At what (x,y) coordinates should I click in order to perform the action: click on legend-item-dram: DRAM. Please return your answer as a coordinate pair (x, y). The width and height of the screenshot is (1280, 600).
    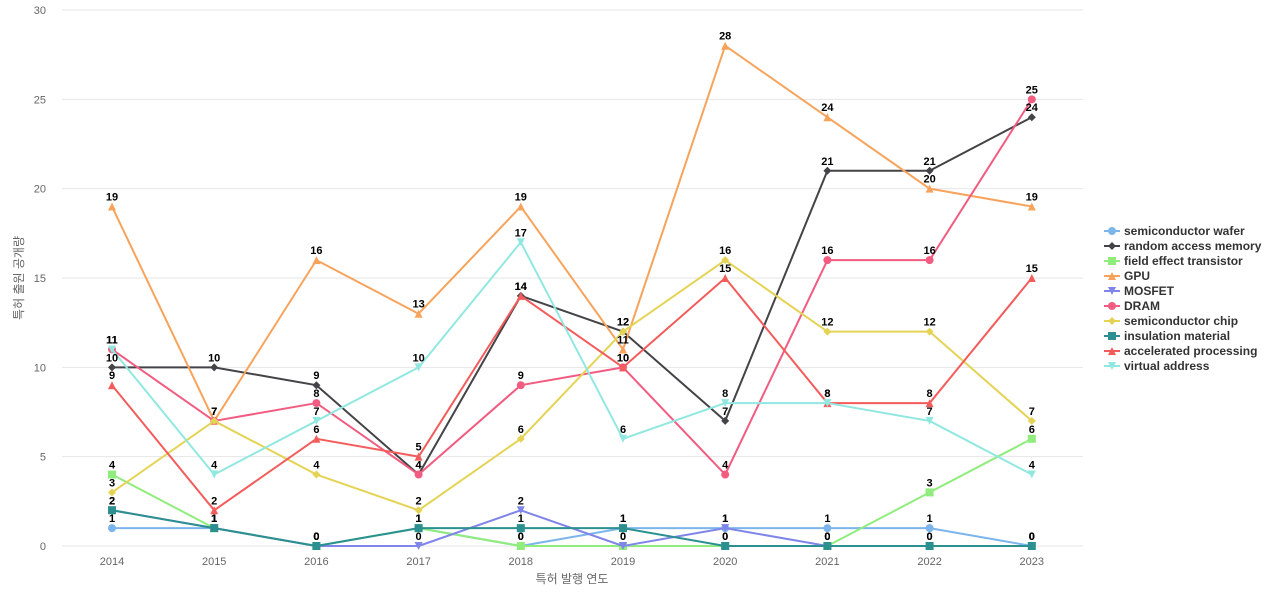
    Looking at the image, I should click on (1132, 306).